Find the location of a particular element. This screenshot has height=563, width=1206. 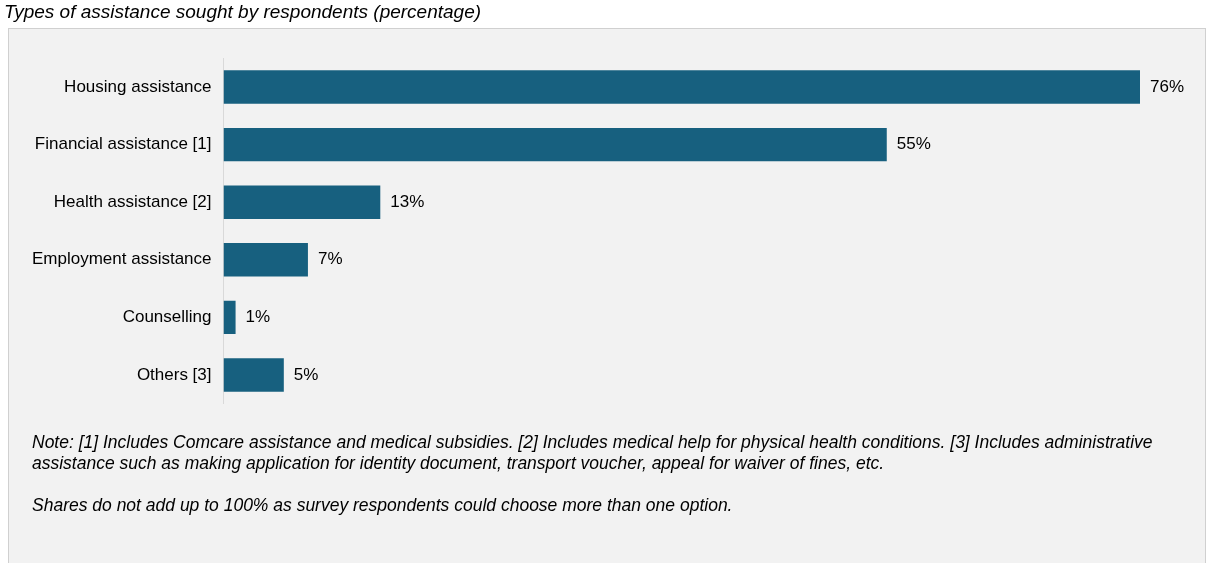

y-tick-label: Employment assistance is located at coordinates (121, 259).